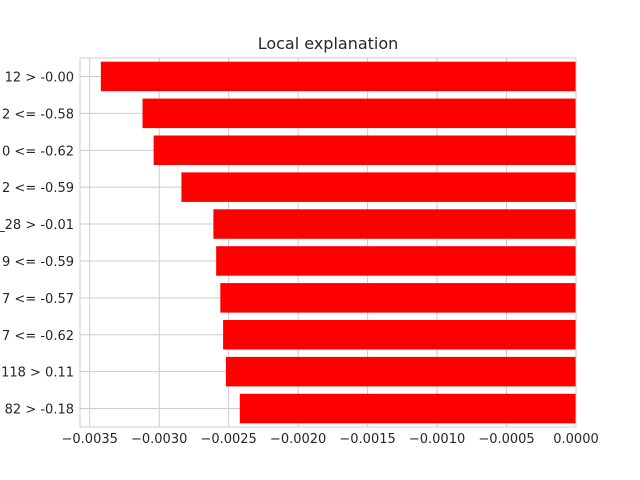 The height and width of the screenshot is (480, 640). Describe the element at coordinates (37, 225) in the screenshot. I see `y-tick-label: _28 > -0.01` at that location.